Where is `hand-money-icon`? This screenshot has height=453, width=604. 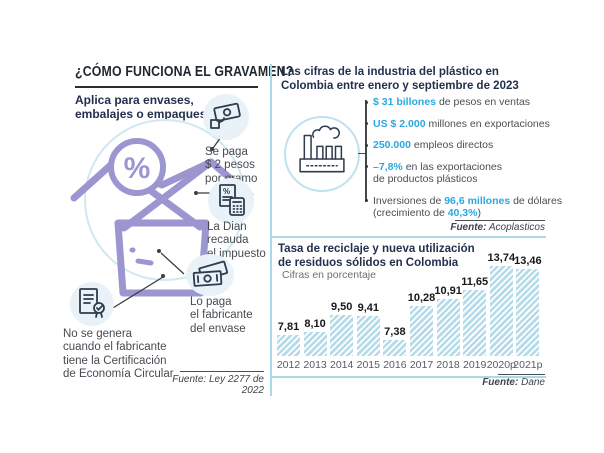 hand-money-icon is located at coordinates (226, 117).